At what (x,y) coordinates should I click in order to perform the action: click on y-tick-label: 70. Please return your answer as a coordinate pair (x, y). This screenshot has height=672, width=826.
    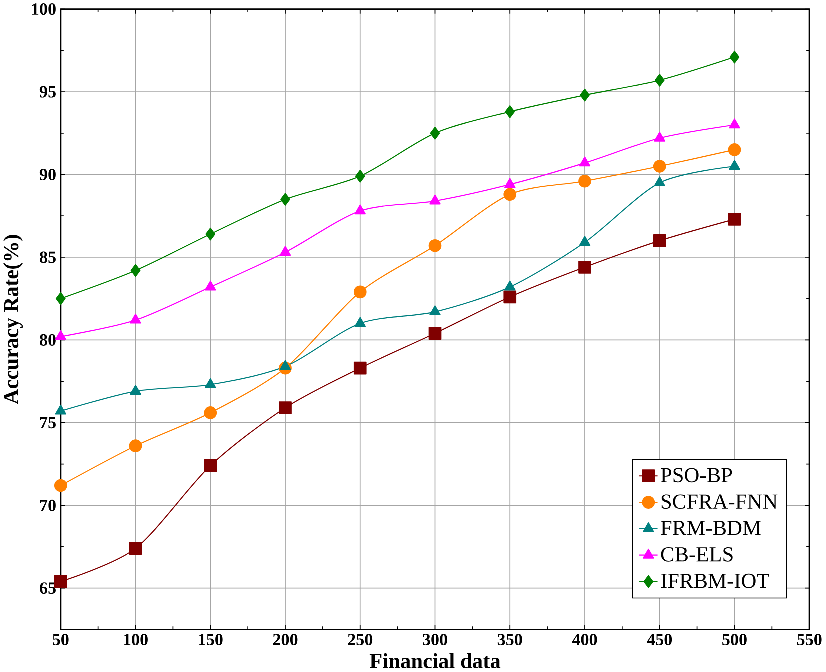
    Looking at the image, I should click on (48, 506).